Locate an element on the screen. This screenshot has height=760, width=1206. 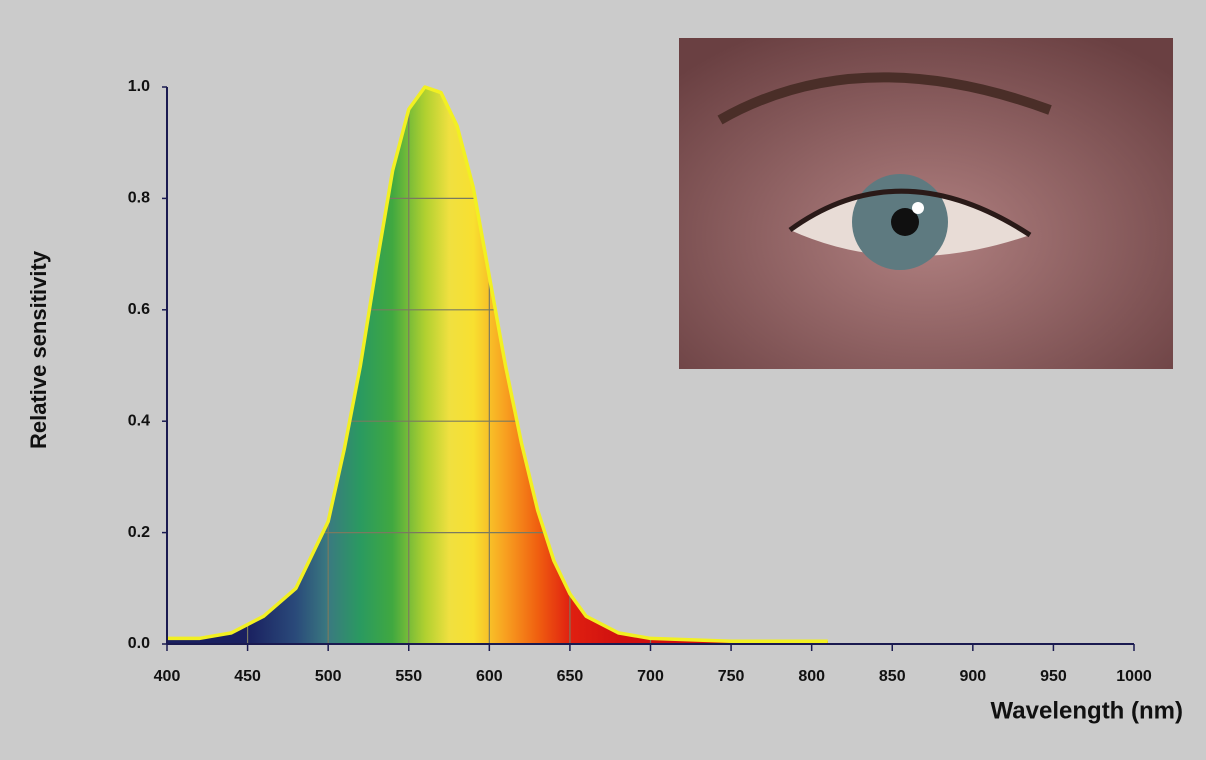
x-tick-label: 1000 is located at coordinates (1134, 676).